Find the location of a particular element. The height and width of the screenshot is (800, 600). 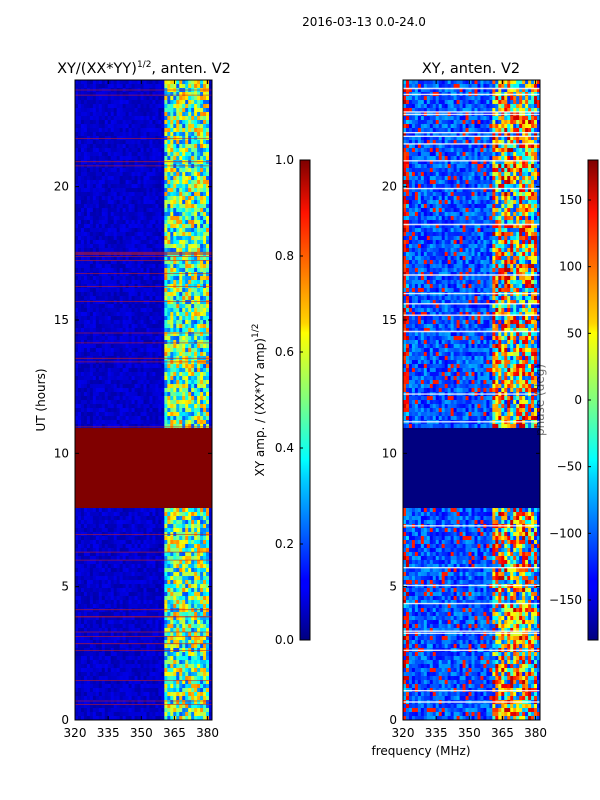

figure-title: 2016-03-13 0.0-24.0 is located at coordinates (364, 22).